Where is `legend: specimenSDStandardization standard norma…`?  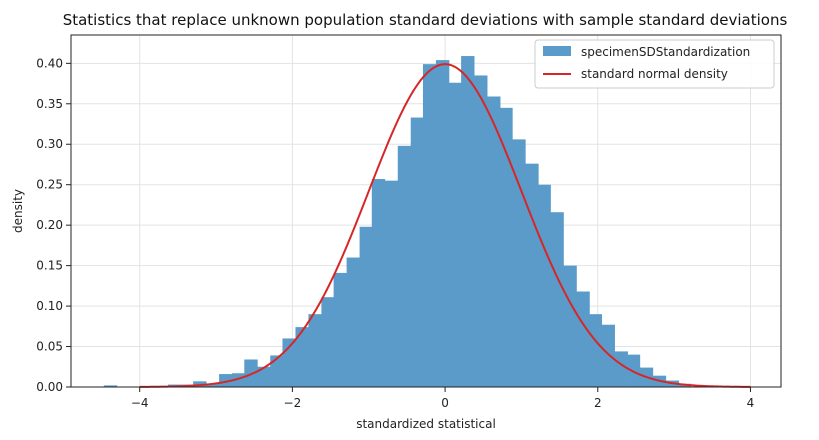
legend: specimenSDStandardization standard norma… is located at coordinates (654, 64).